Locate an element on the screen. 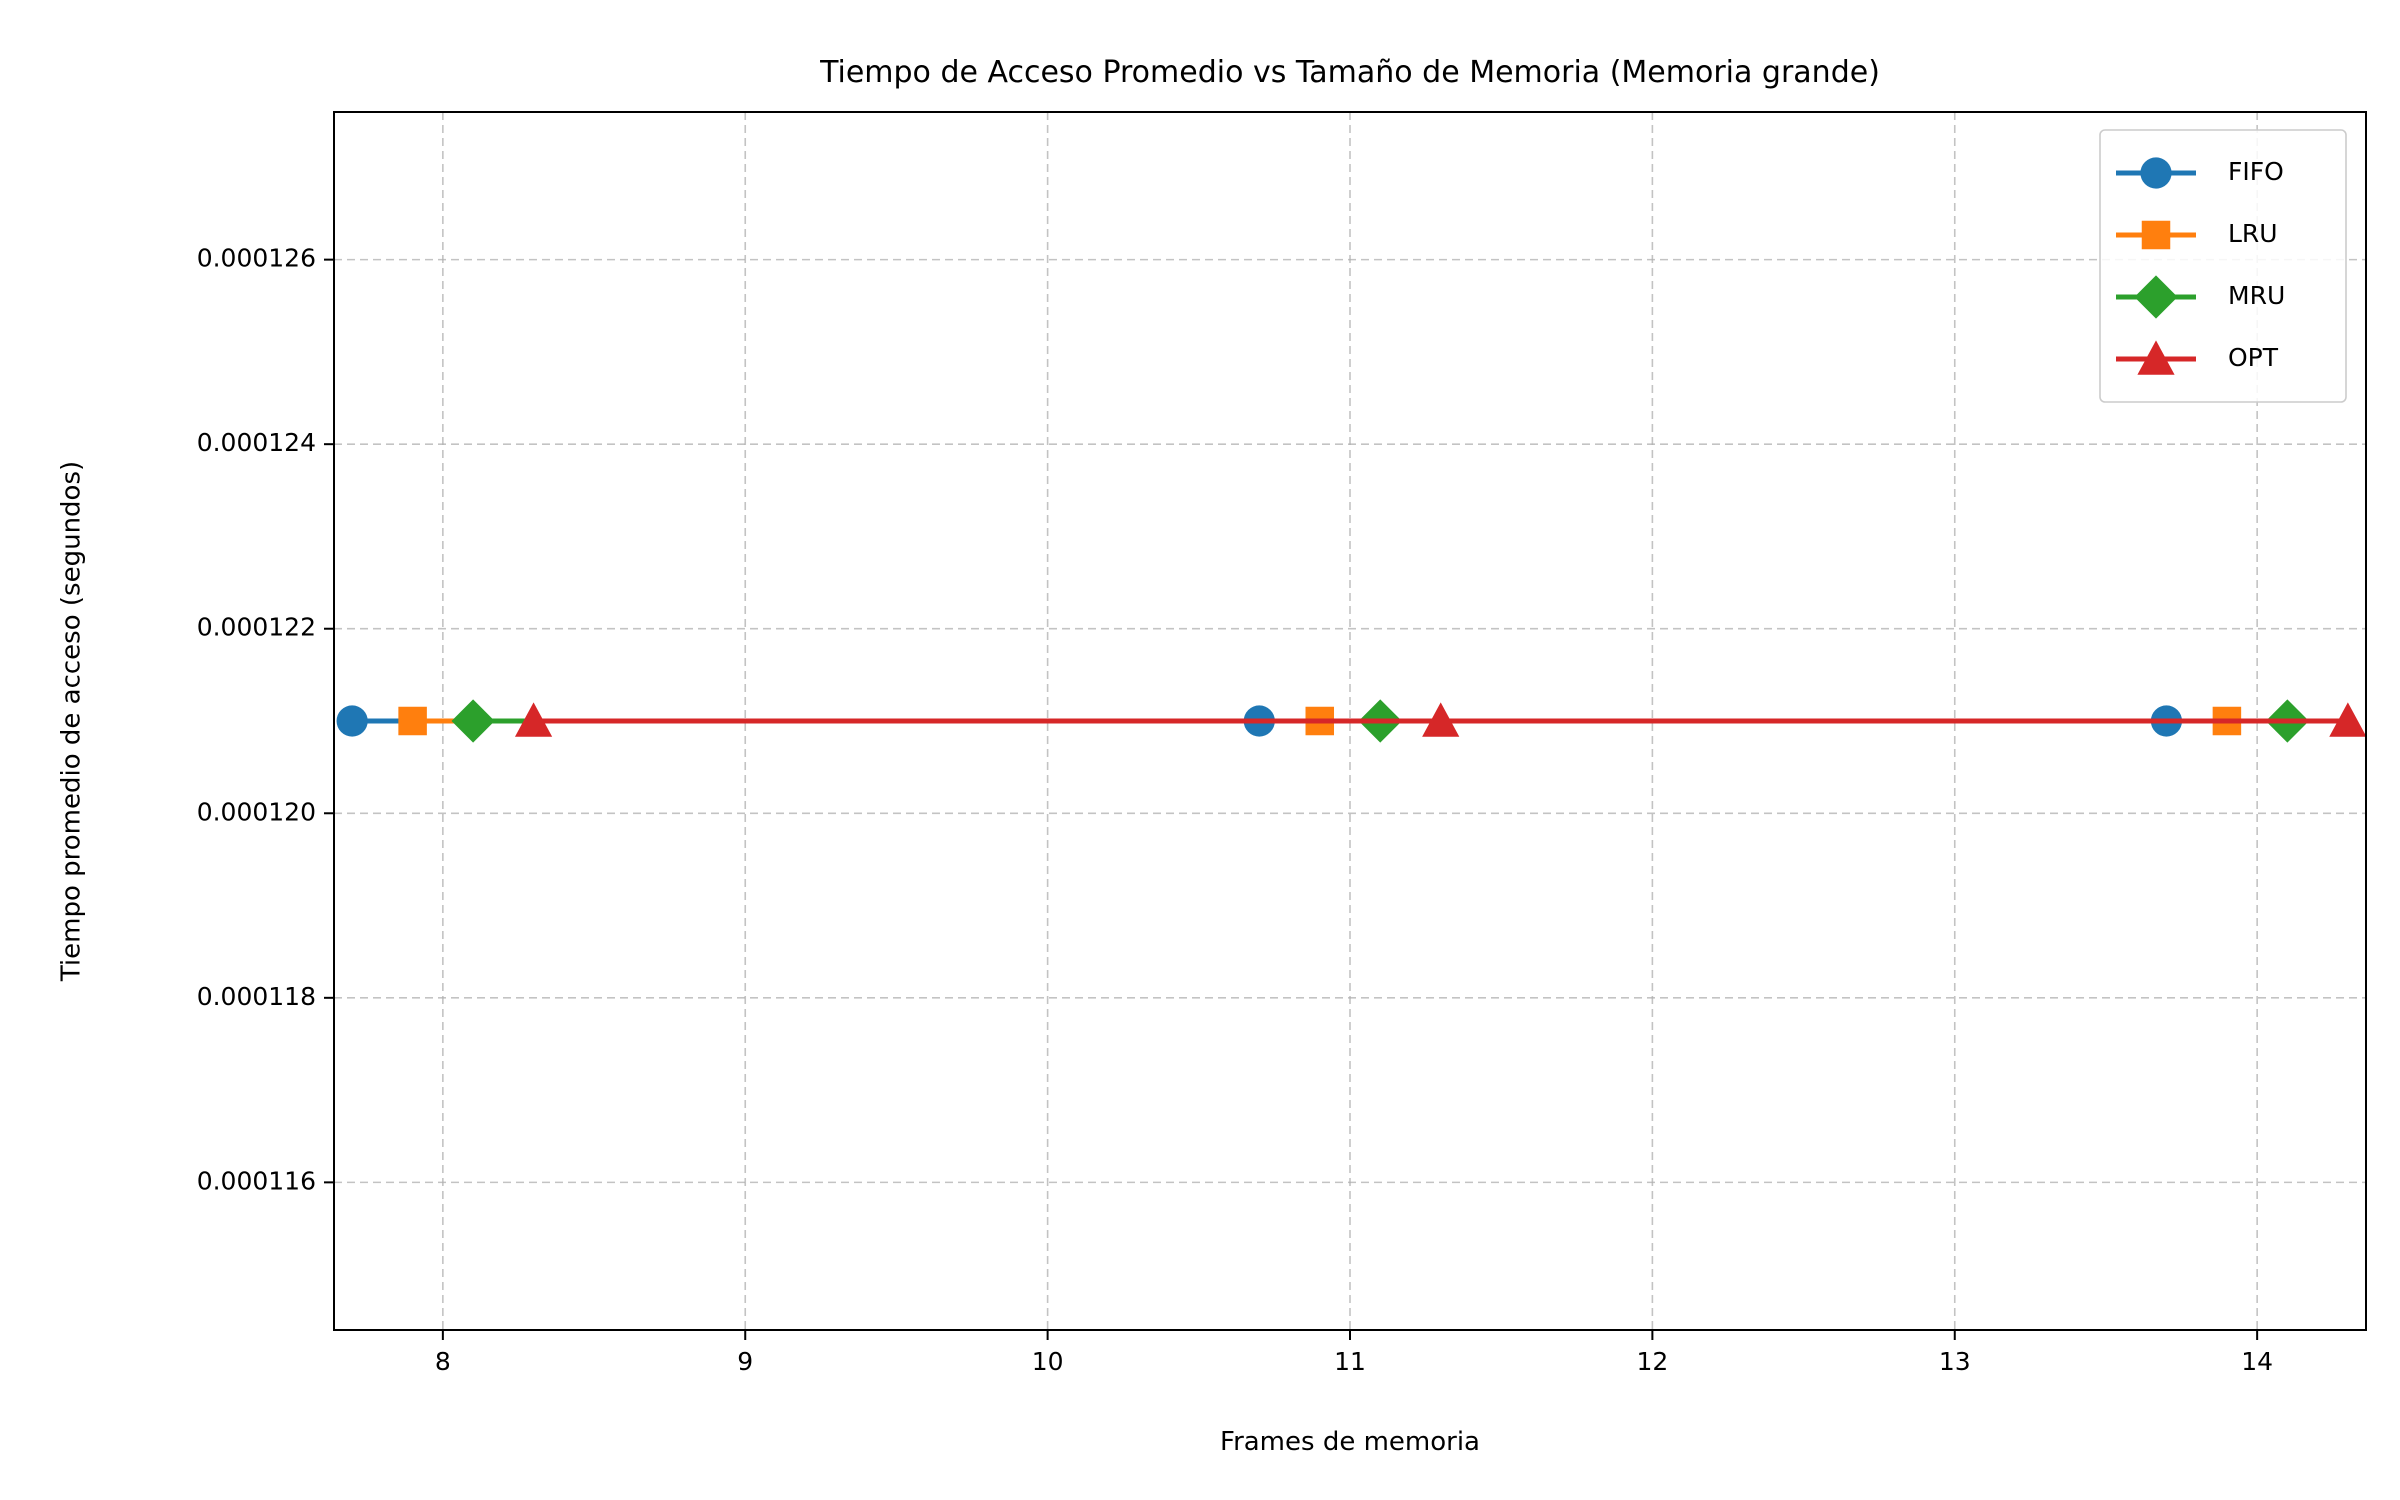 The width and height of the screenshot is (2400, 1500). legend-box is located at coordinates (2223, 266).